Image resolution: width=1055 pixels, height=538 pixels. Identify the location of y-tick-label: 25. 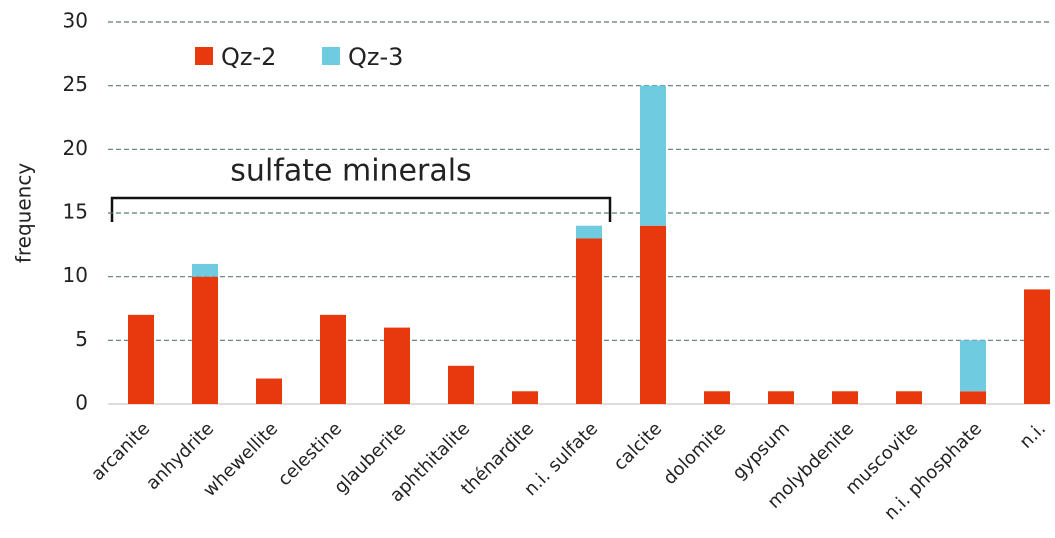
(75, 84).